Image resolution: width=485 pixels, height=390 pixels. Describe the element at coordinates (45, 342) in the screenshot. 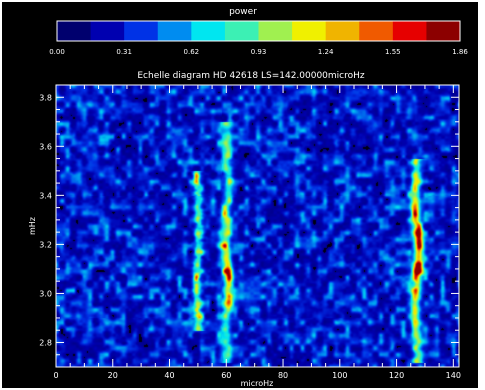

I see `y-tick-label: 2.8` at that location.